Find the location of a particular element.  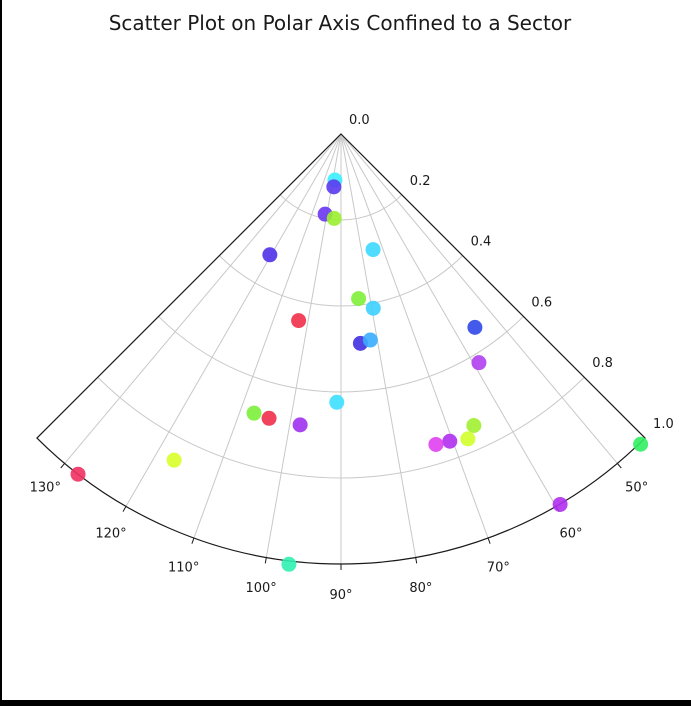

r-tick-label-1: 0.2 is located at coordinates (420, 181).